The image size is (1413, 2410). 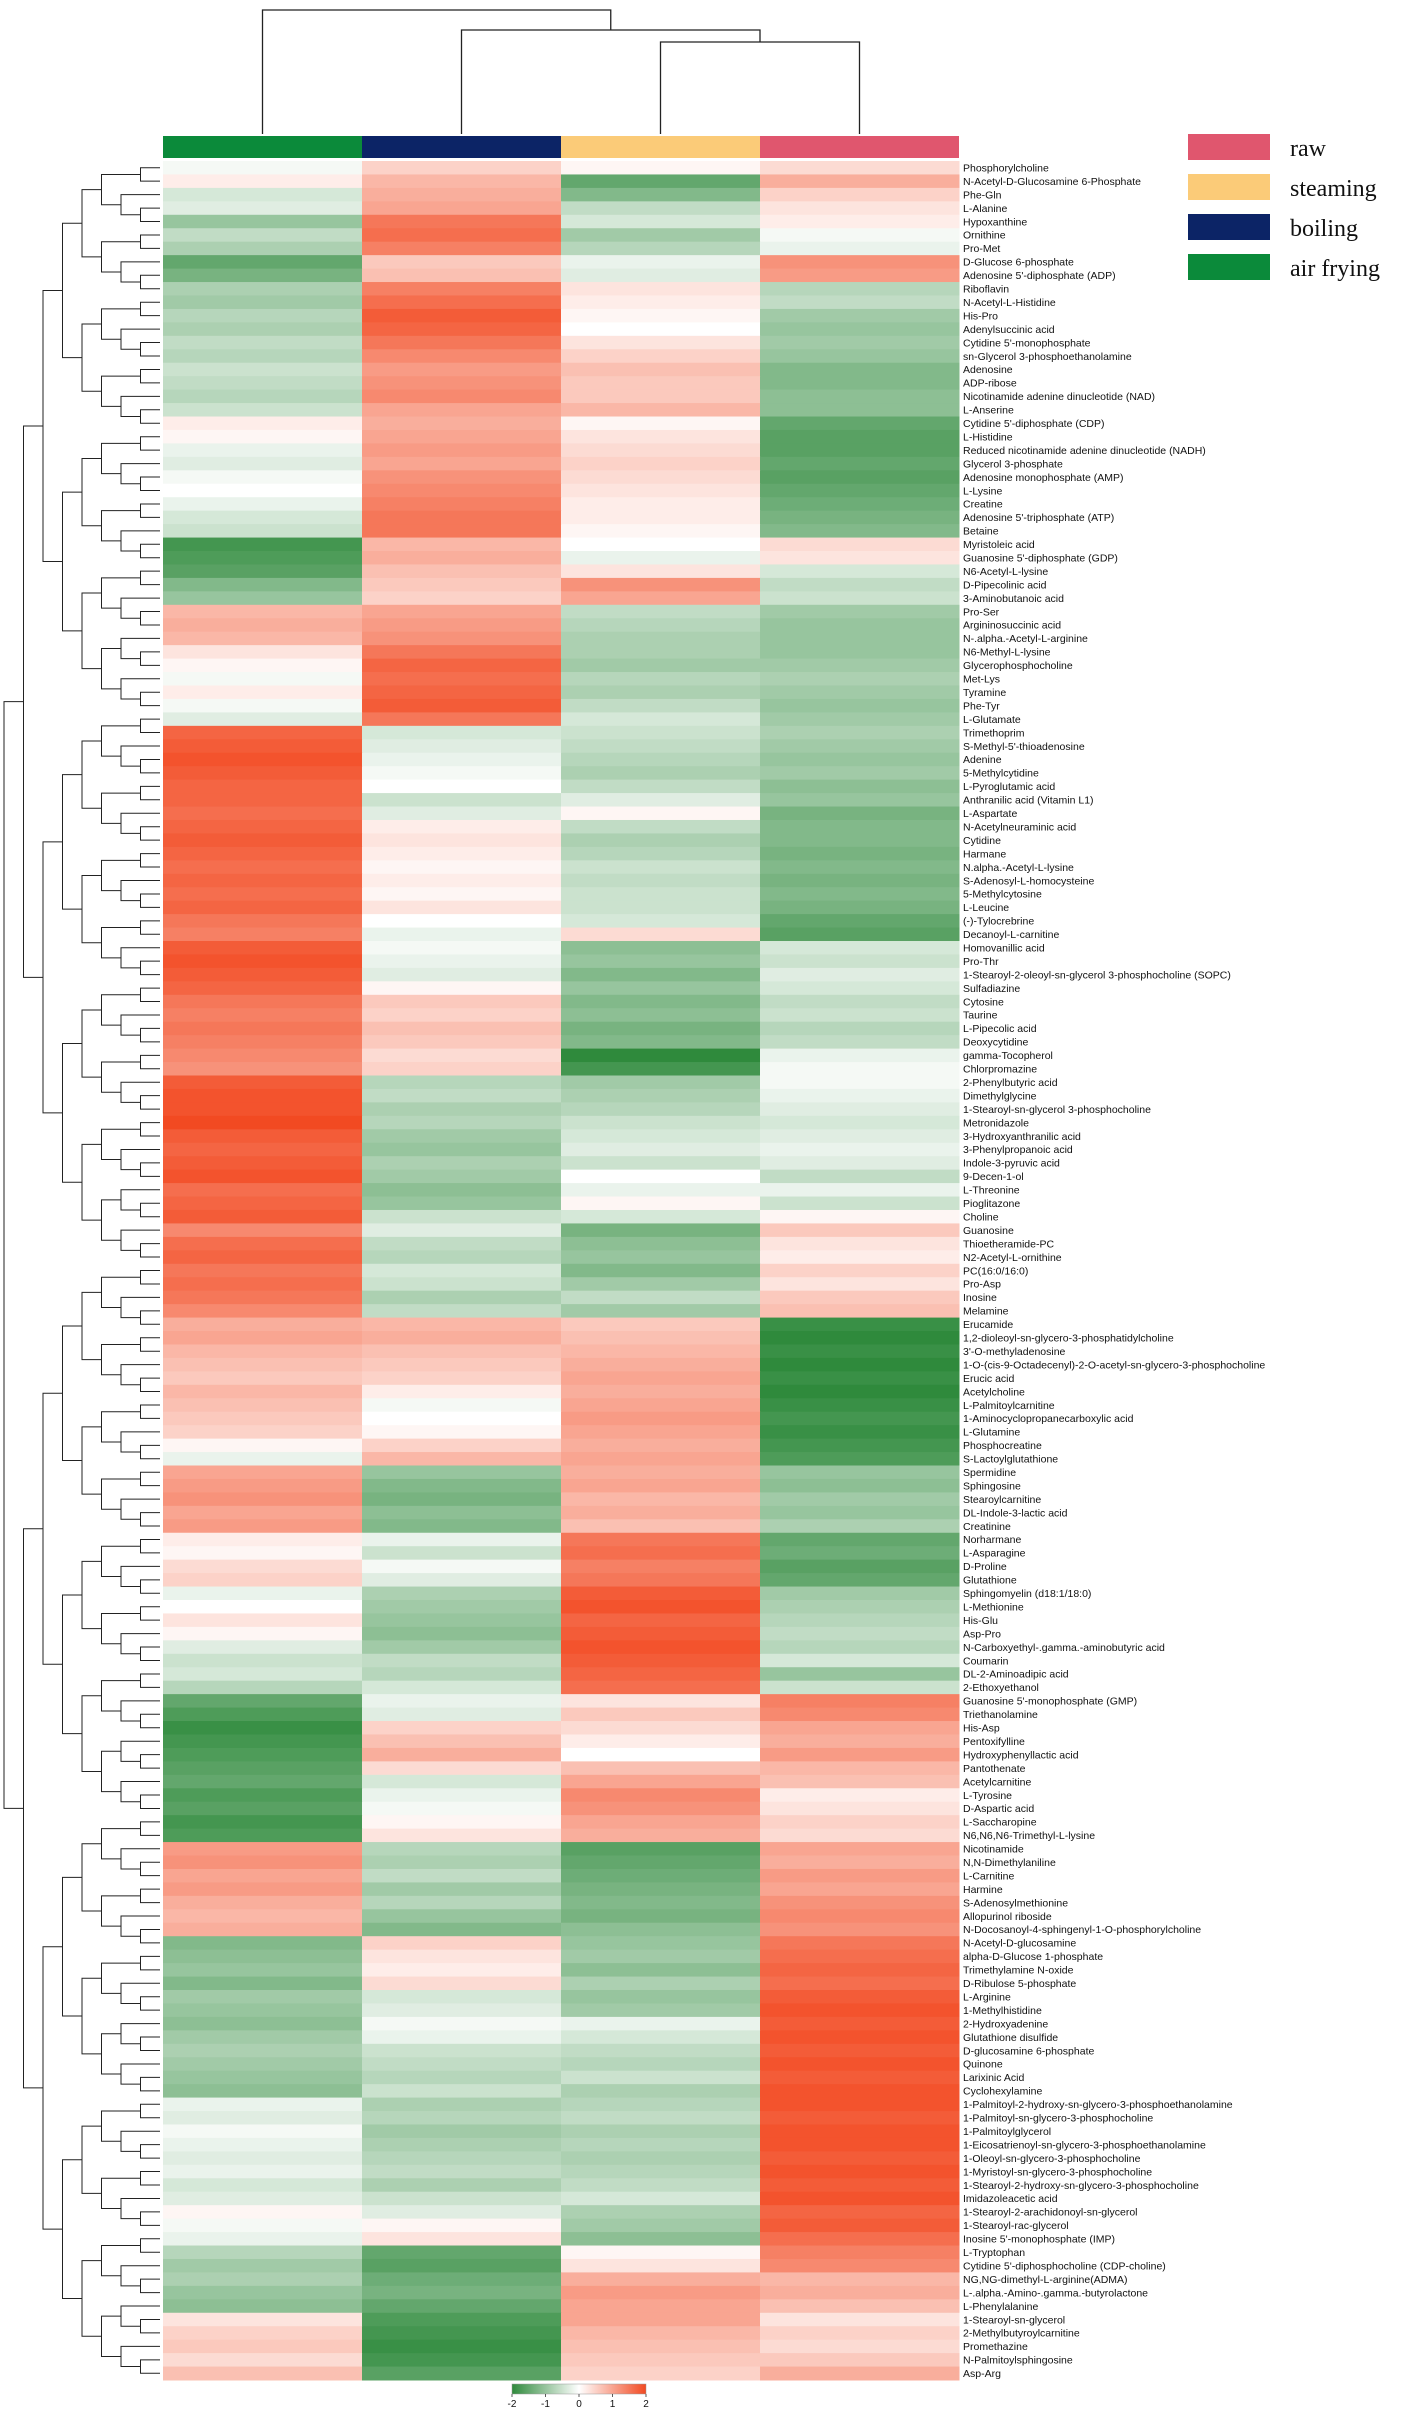 I want to click on row-label: Promethazine, so click(x=995, y=2347).